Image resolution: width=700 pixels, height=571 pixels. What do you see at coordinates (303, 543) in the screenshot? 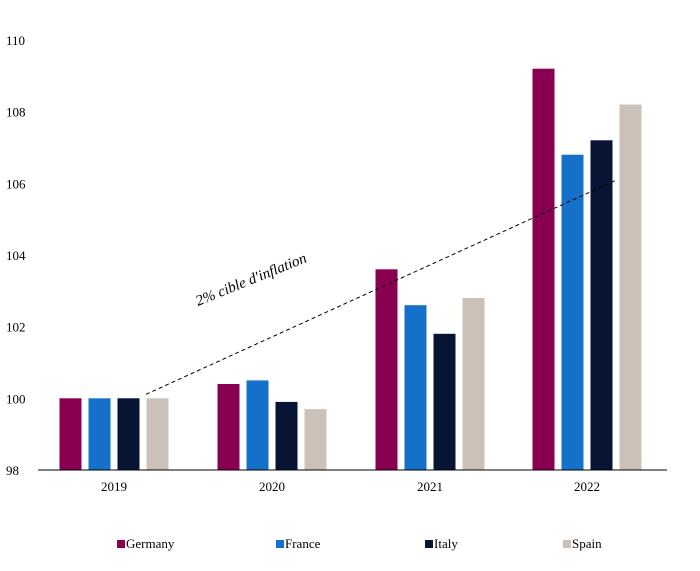
I see `legend-label-france: France` at bounding box center [303, 543].